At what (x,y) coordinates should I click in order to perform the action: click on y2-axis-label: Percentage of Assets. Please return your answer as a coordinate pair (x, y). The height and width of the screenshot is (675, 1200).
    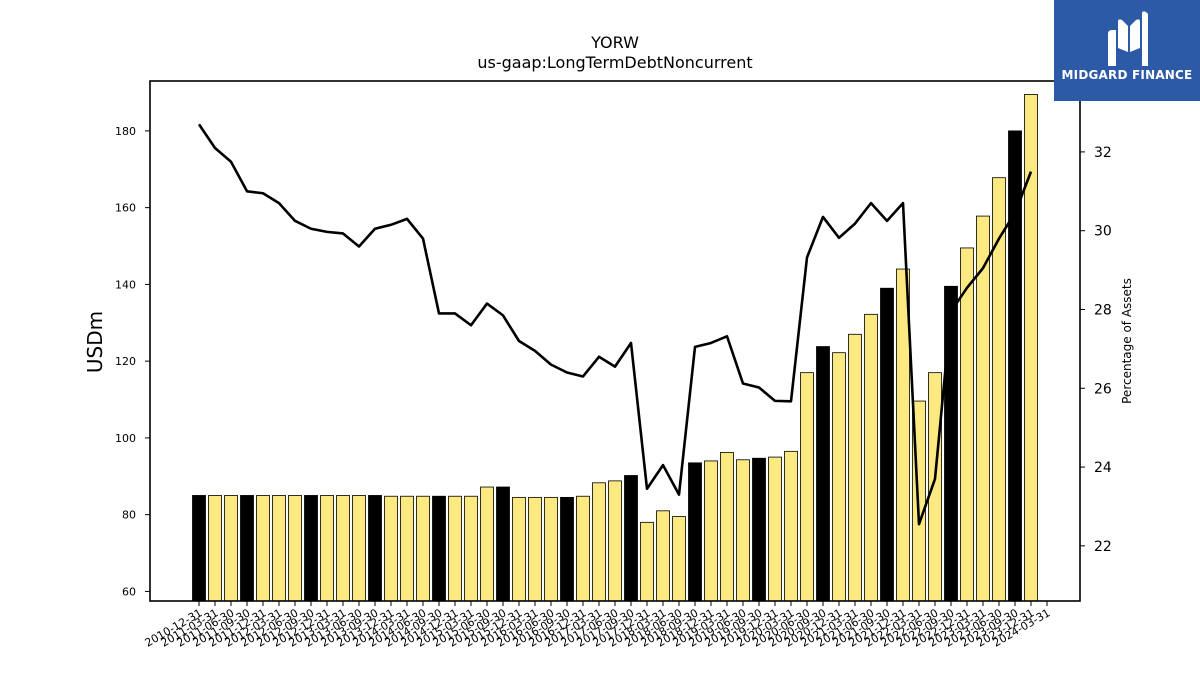
    Looking at the image, I should click on (1127, 341).